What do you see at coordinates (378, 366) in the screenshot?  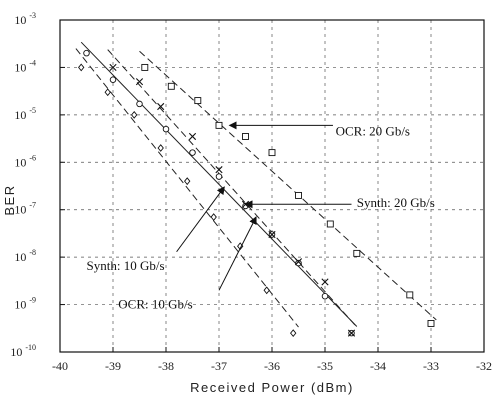 I see `x-tick-label: -34` at bounding box center [378, 366].